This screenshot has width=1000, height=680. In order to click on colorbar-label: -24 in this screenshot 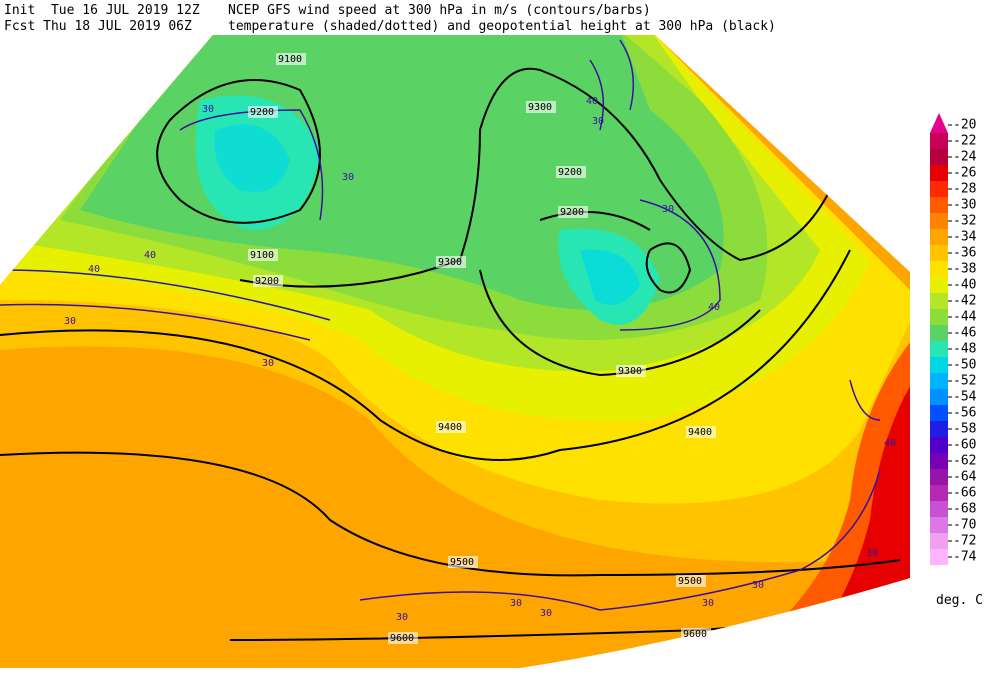, I will do `click(965, 157)`.